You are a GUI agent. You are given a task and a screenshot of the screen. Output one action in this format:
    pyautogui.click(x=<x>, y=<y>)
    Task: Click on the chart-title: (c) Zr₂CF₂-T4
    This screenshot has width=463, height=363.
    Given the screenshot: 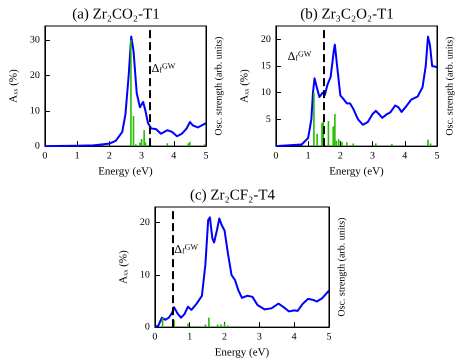 What is the action you would take?
    pyautogui.click(x=233, y=196)
    